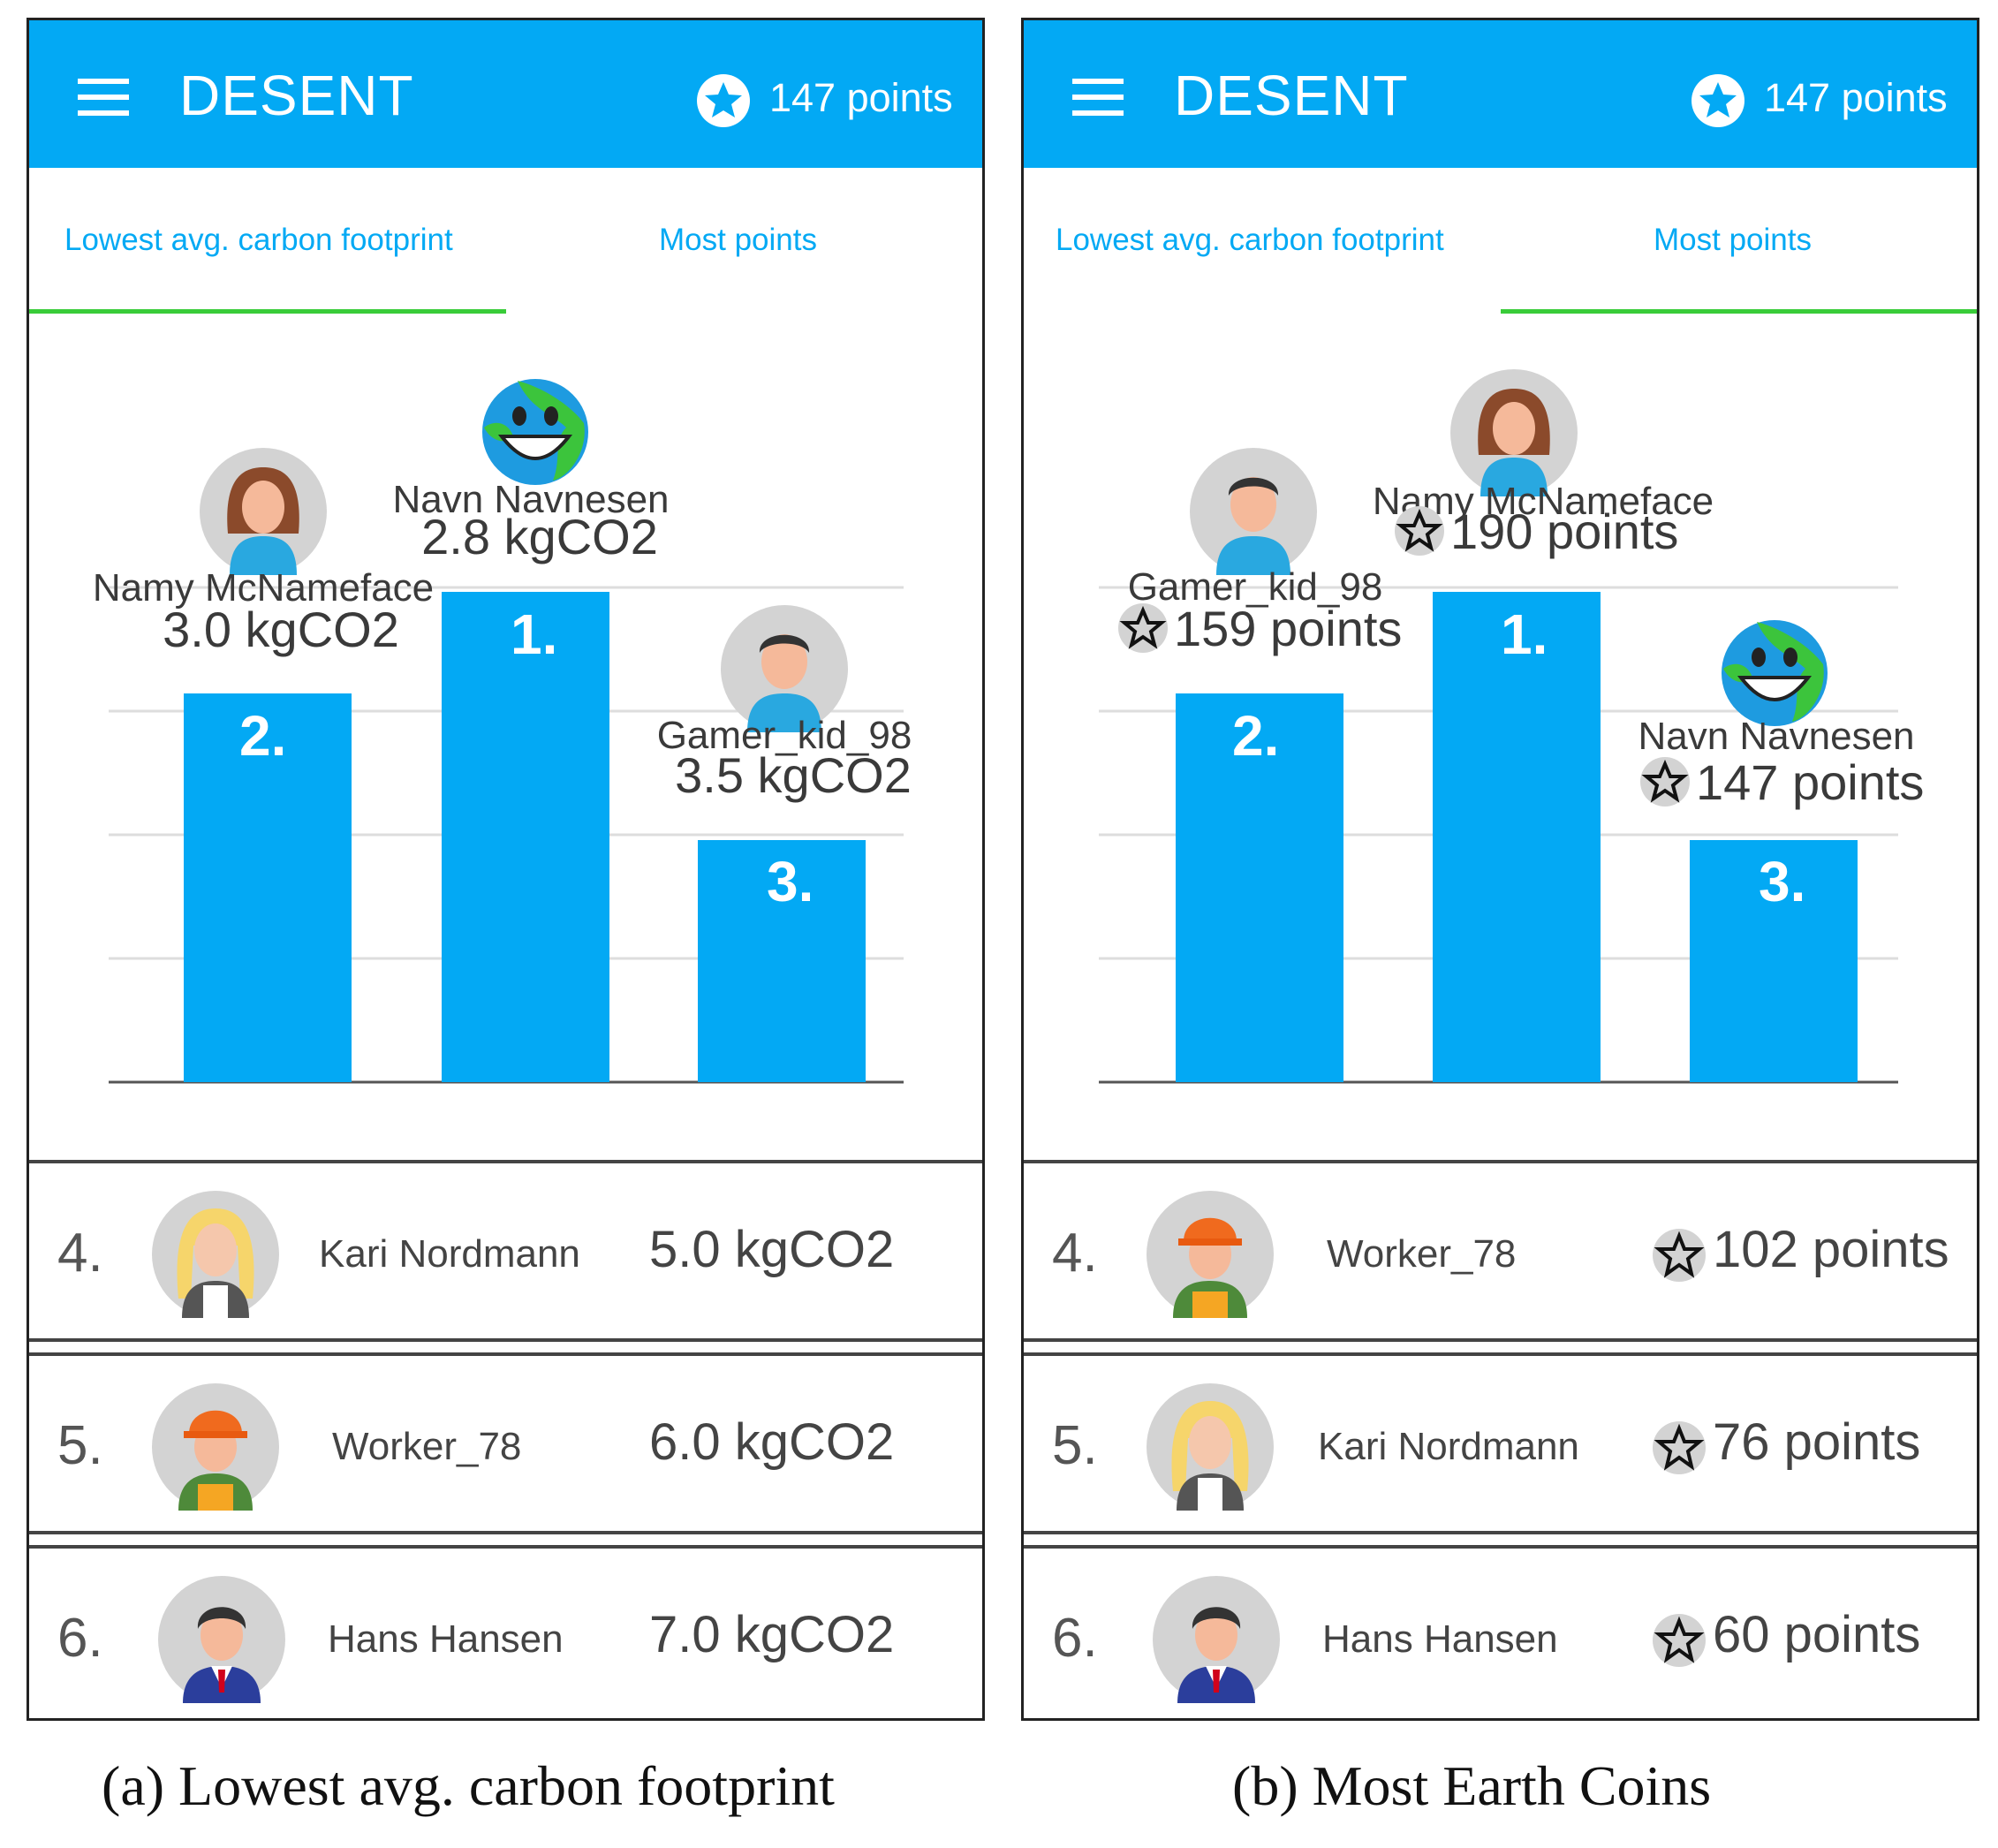 Image resolution: width=1998 pixels, height=1848 pixels. I want to click on podium-value-1: 2.8 kgCO2, so click(539, 536).